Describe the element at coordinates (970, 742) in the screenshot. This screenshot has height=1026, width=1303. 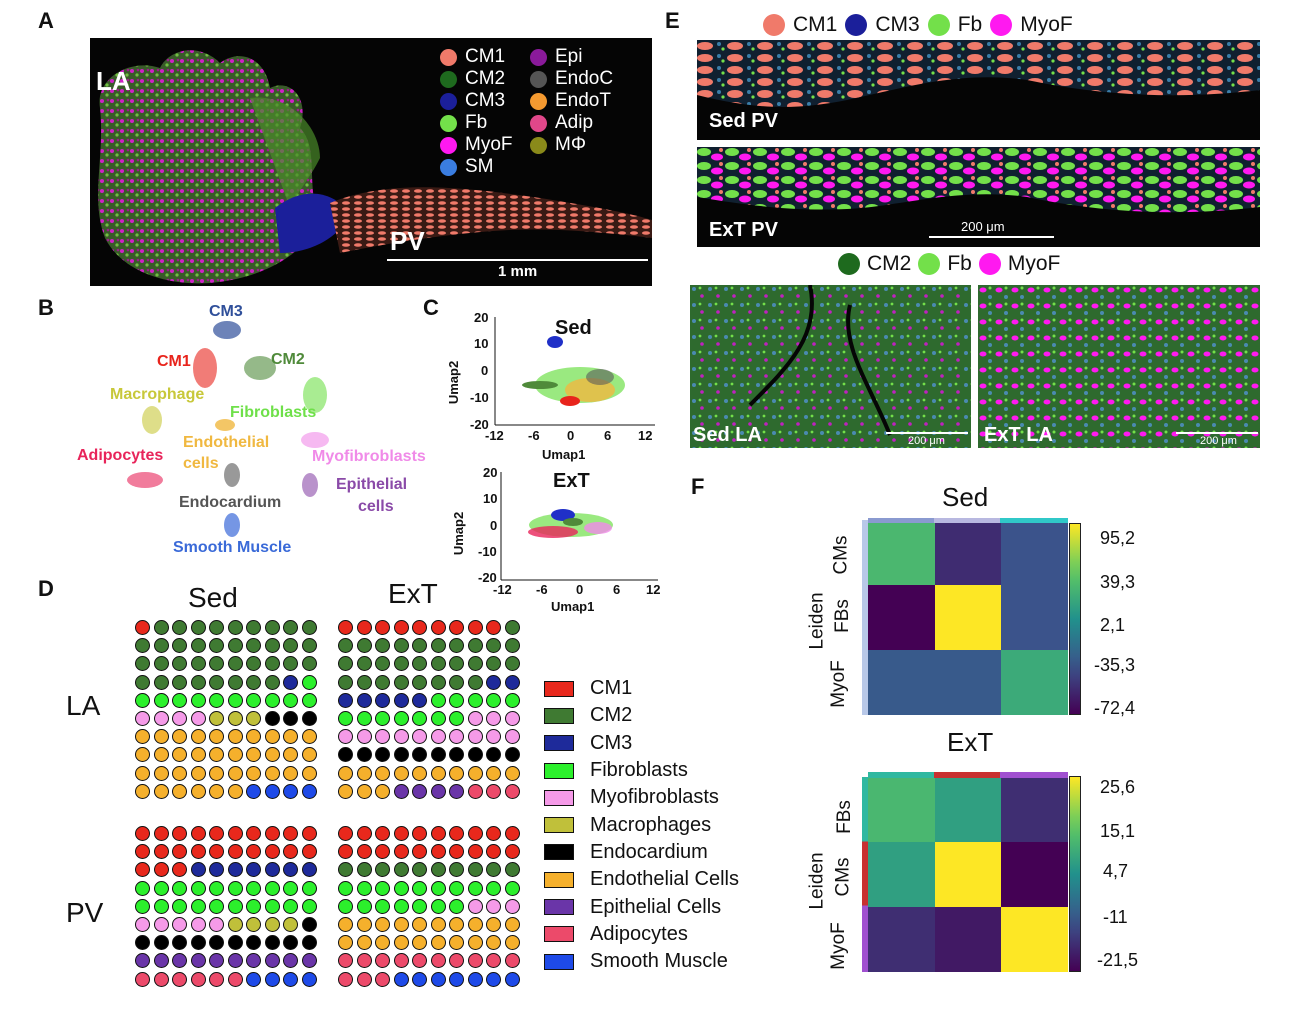
I see `heatmap-title: ExT` at that location.